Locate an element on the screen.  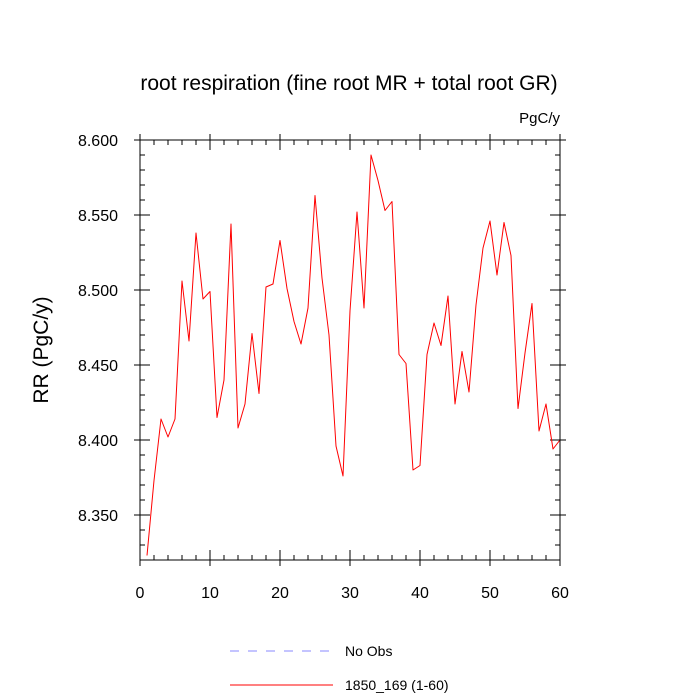
legend: No Obs 1850_169 (1-60) is located at coordinates (339, 668).